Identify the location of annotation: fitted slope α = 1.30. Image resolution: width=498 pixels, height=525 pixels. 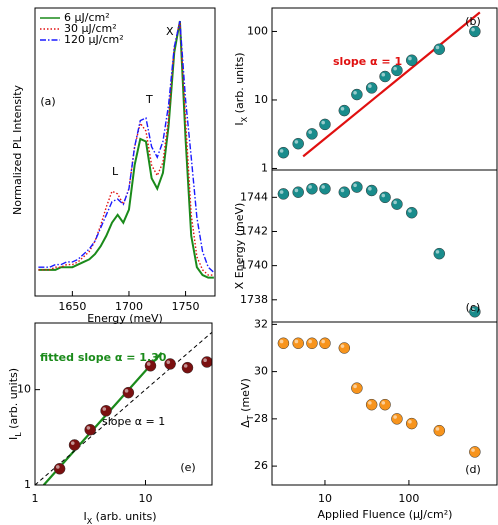
(103, 357).